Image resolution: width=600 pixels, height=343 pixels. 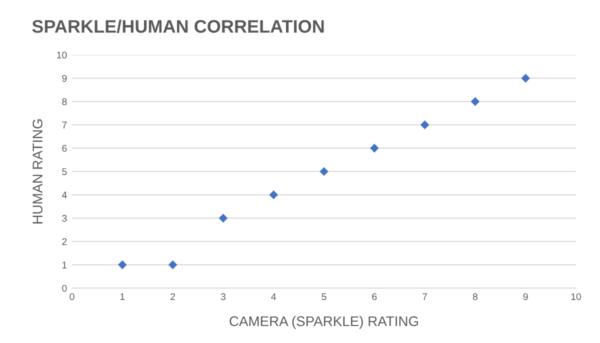 What do you see at coordinates (122, 296) in the screenshot?
I see `x-tick-label: 1` at bounding box center [122, 296].